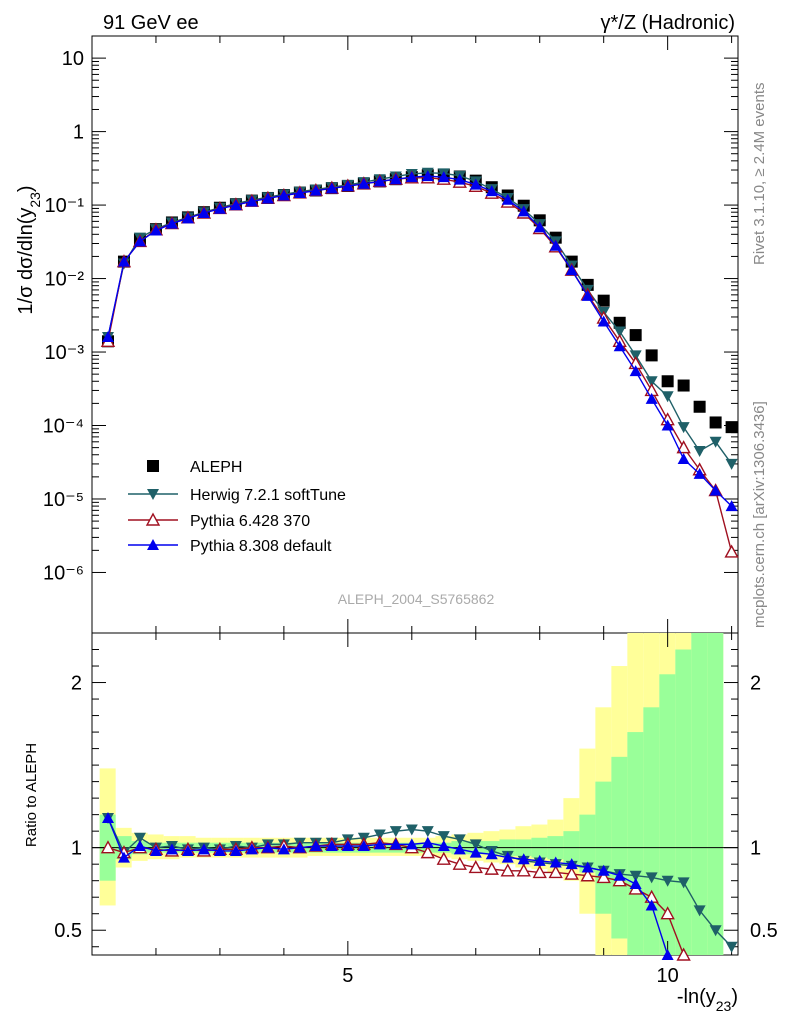  What do you see at coordinates (755, 849) in the screenshot?
I see `ratio-y-tick-label-right: 1` at bounding box center [755, 849].